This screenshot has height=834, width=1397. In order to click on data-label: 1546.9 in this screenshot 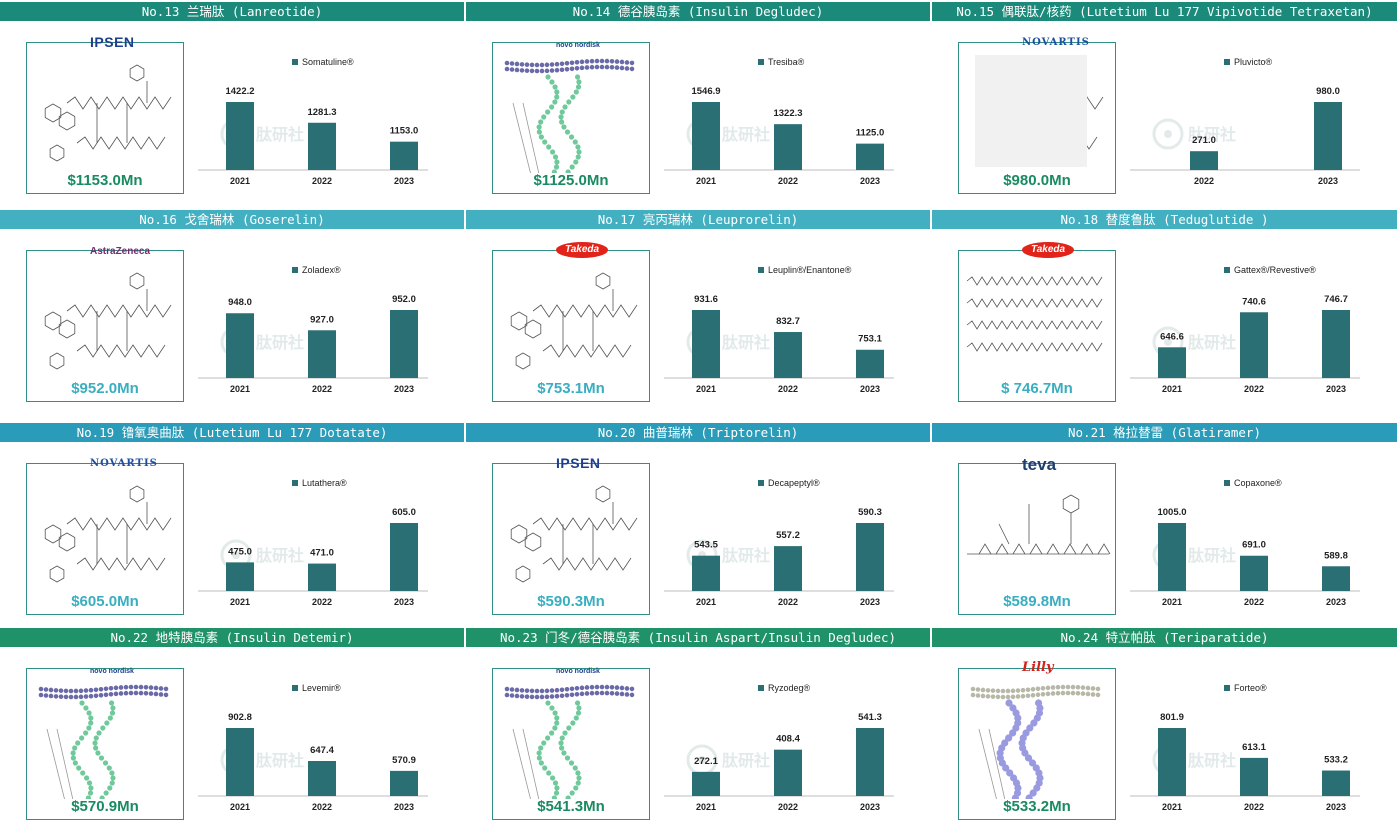, I will do `click(705, 91)`.